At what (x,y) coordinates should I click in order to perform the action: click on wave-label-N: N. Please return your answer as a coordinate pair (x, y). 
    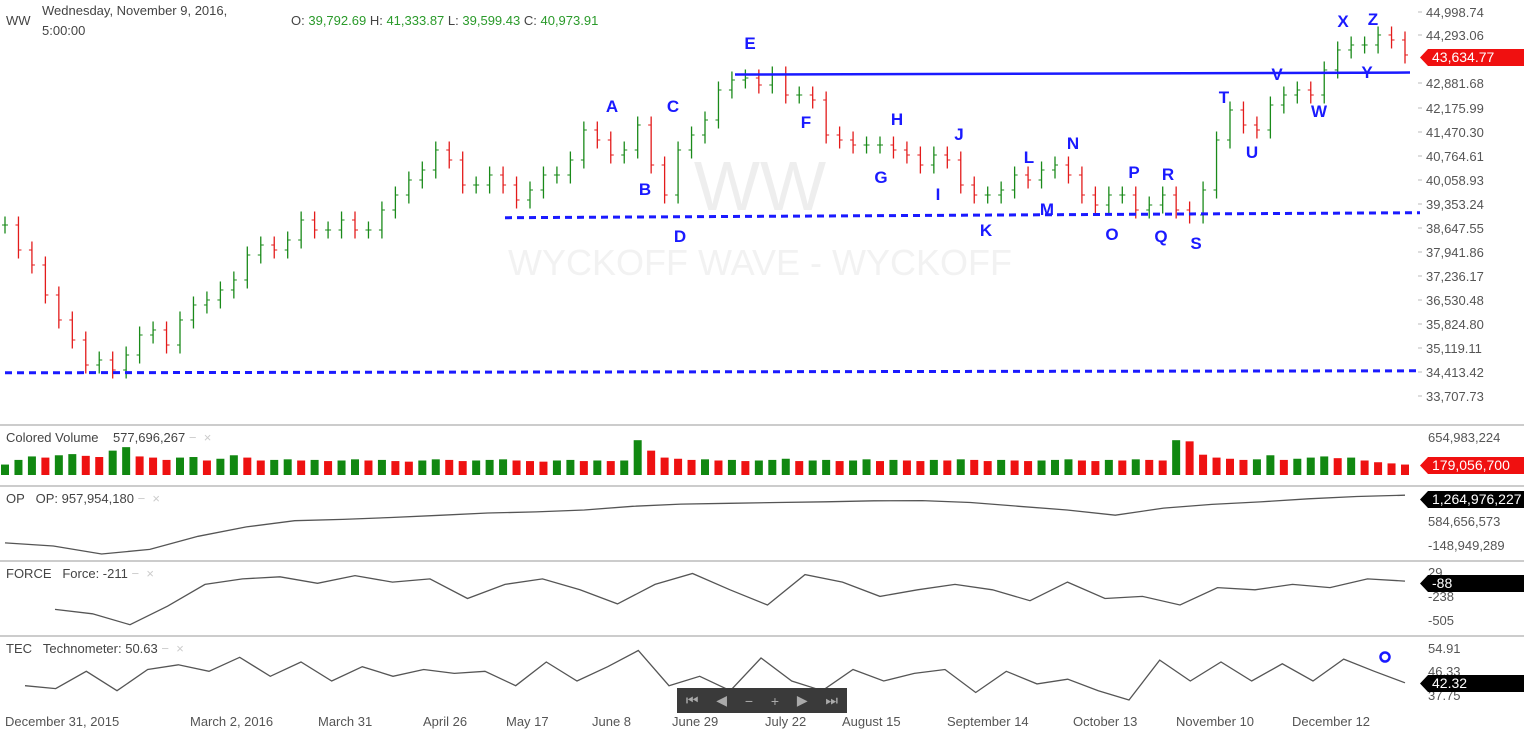
    Looking at the image, I should click on (1073, 143).